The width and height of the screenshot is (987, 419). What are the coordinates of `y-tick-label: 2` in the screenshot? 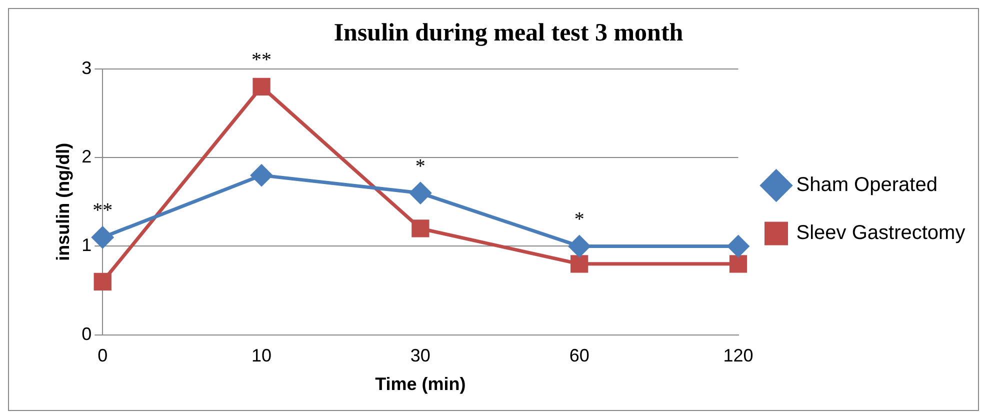 It's located at (87, 156).